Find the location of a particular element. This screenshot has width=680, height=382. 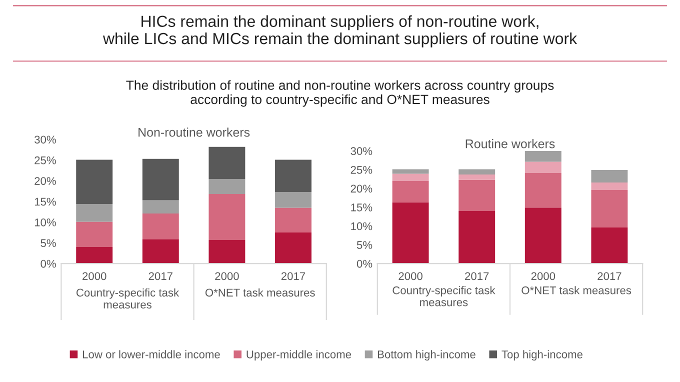

legend-label: Upper-middle income is located at coordinates (299, 355).